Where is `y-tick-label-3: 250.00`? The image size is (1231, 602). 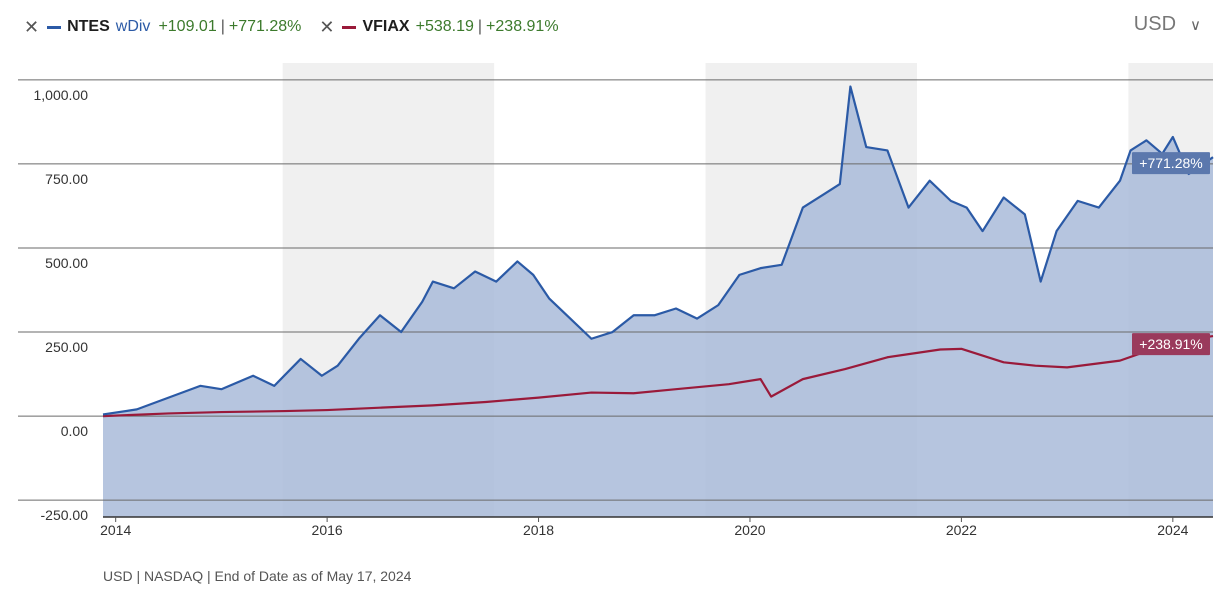 y-tick-label-3: 250.00 is located at coordinates (66, 347).